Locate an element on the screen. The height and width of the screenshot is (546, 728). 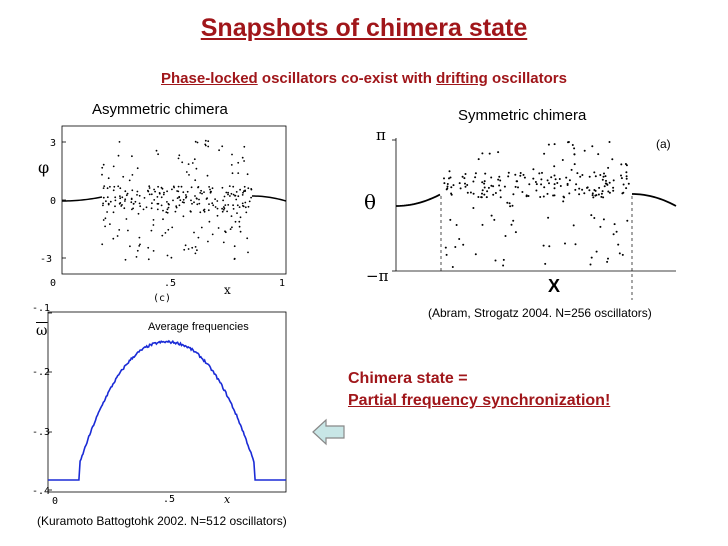
omega-axis-label: ω is located at coordinates (42, 331).